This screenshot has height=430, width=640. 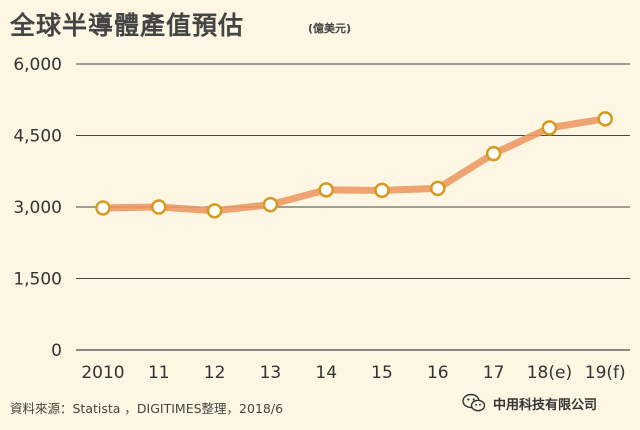 What do you see at coordinates (215, 373) in the screenshot?
I see `x-tick-label: 12` at bounding box center [215, 373].